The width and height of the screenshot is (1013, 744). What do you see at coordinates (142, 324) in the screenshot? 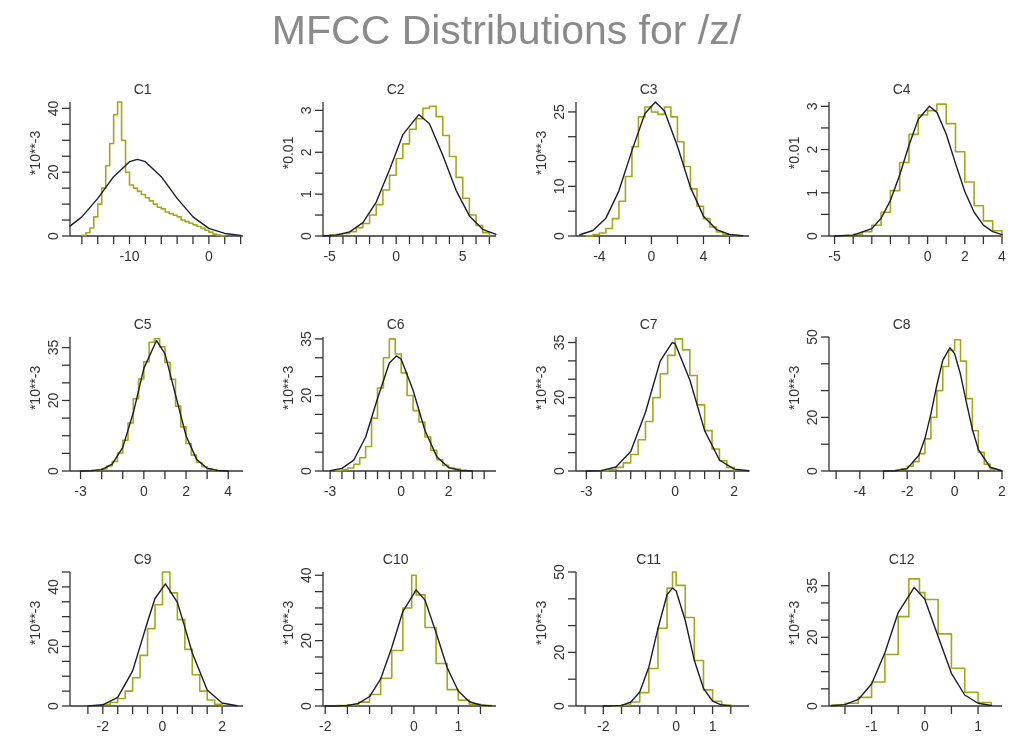
I see `chart-title: C5` at bounding box center [142, 324].